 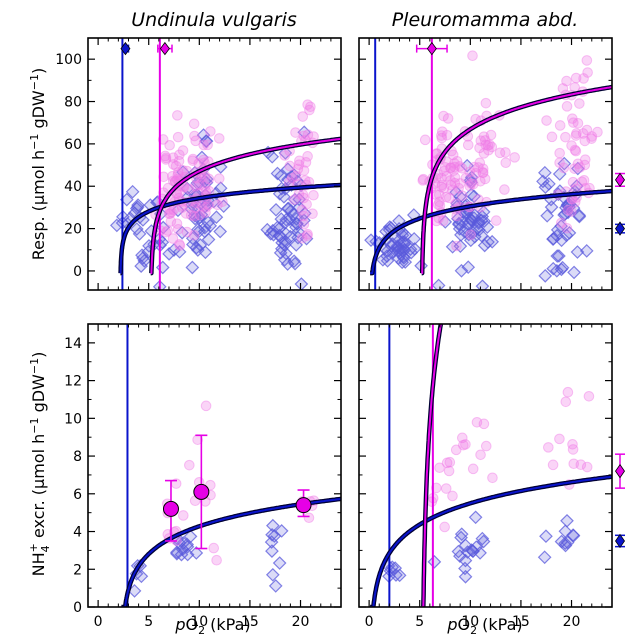 What do you see at coordinates (77, 533) in the screenshot?
I see `y-tick-label: 4` at bounding box center [77, 533].